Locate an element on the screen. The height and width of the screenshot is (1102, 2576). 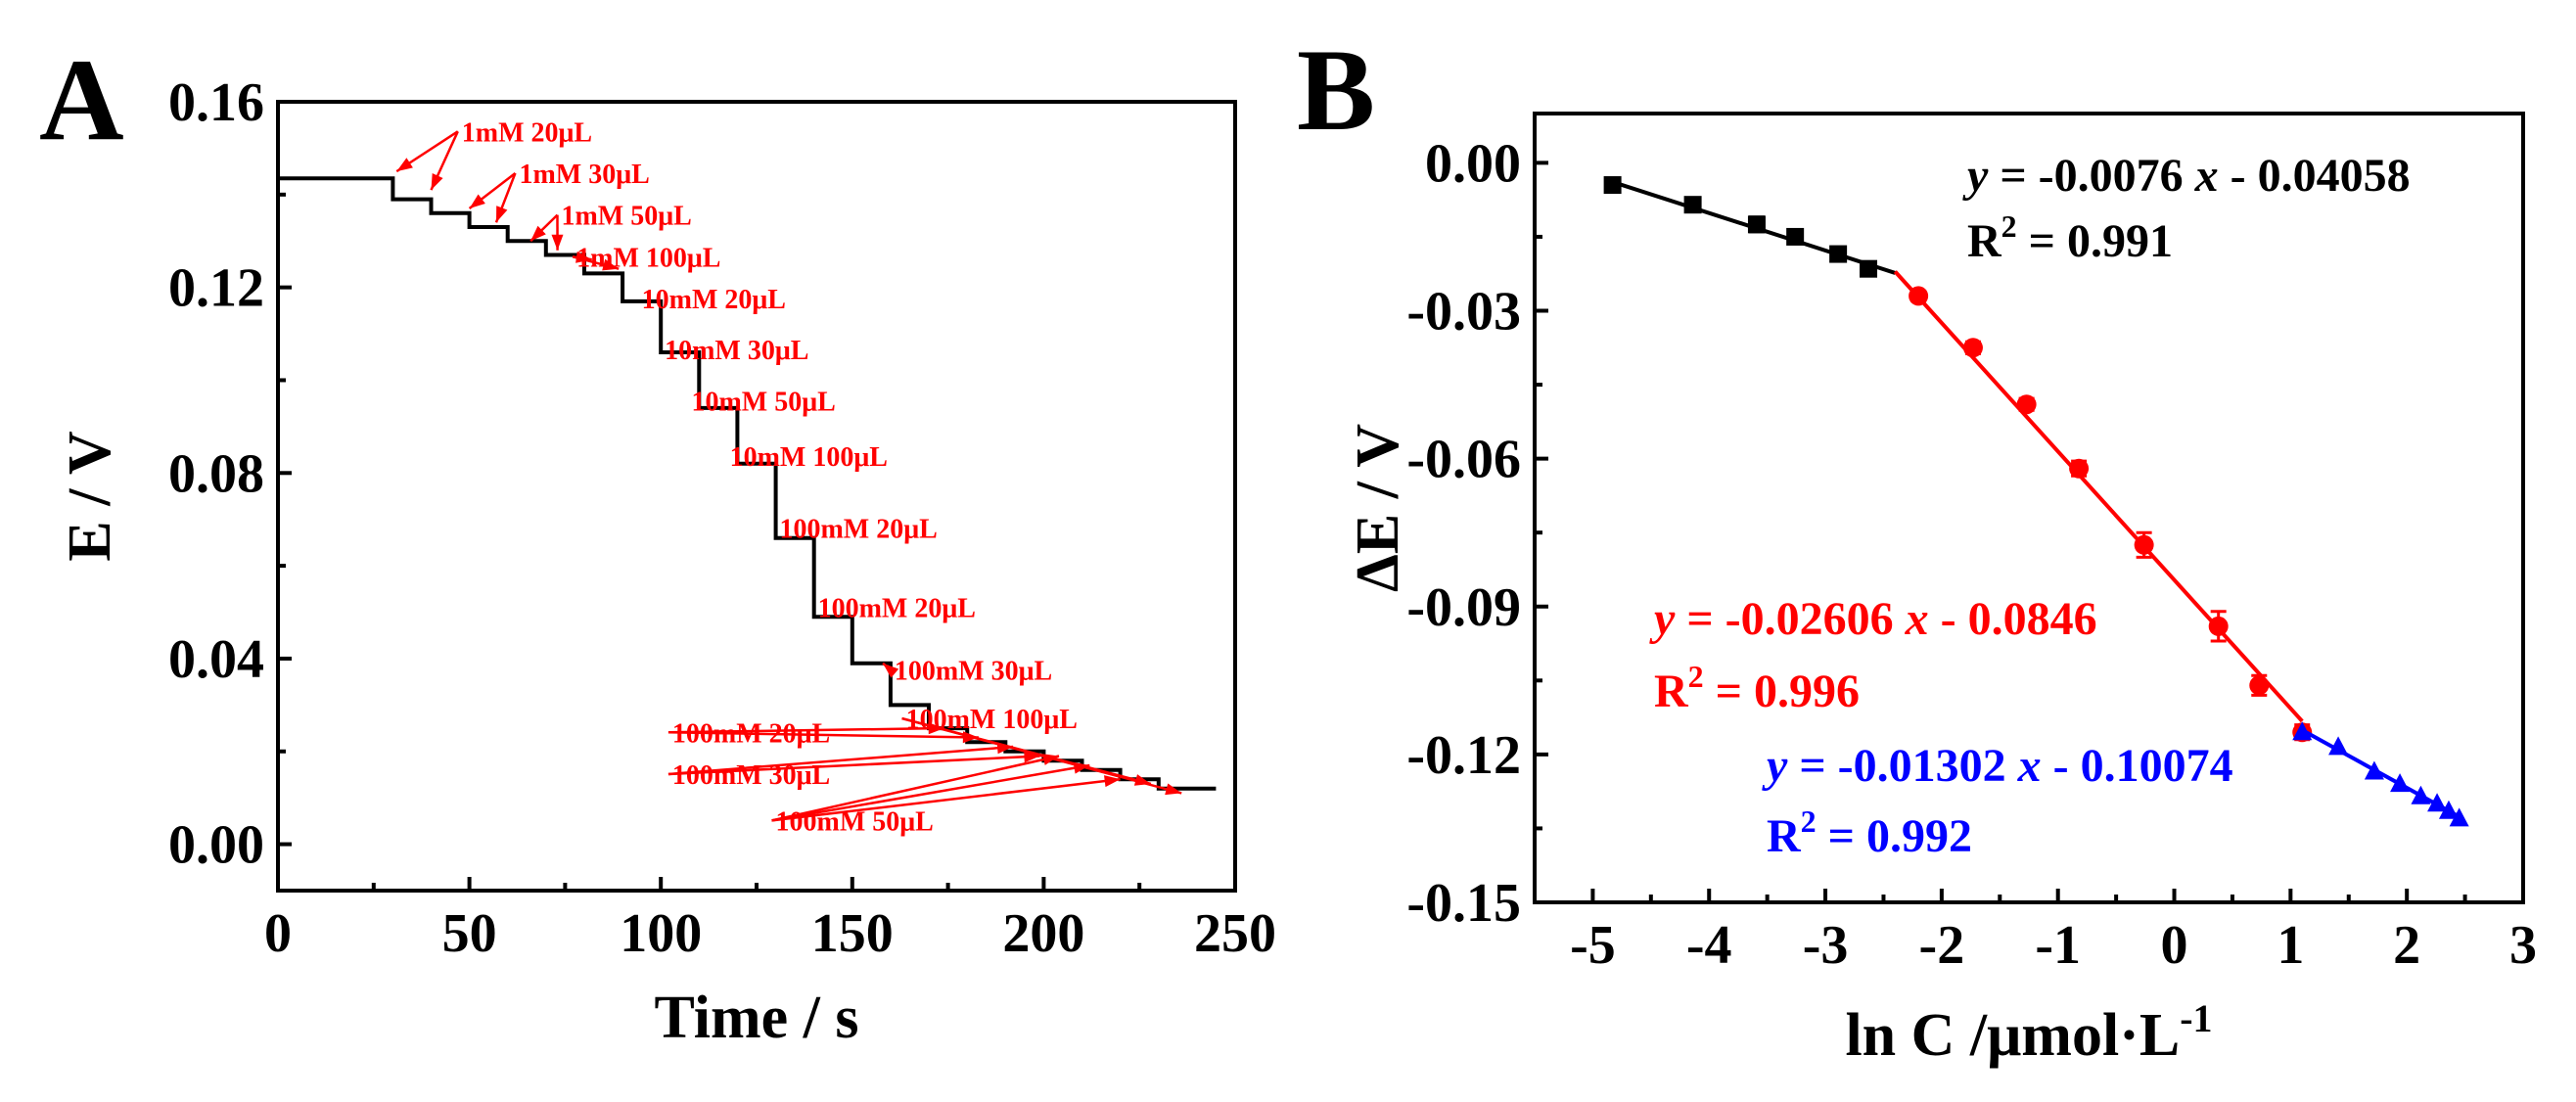
r-squared-mid: R2 = 0.996 is located at coordinates (1757, 688).